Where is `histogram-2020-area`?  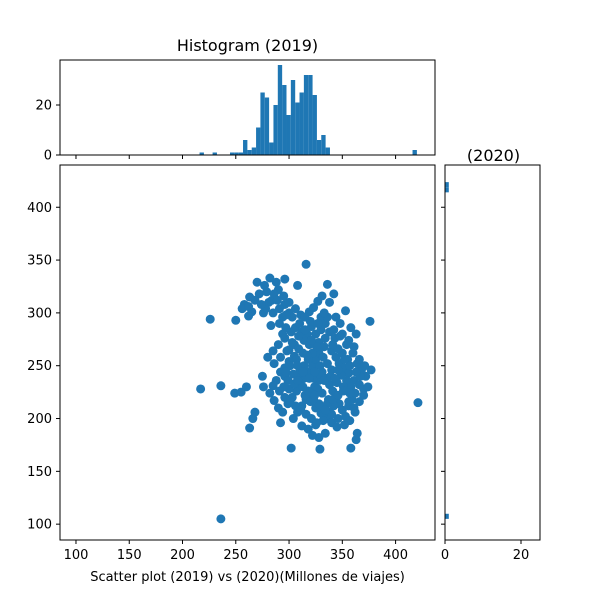 histogram-2020-area is located at coordinates (492, 352).